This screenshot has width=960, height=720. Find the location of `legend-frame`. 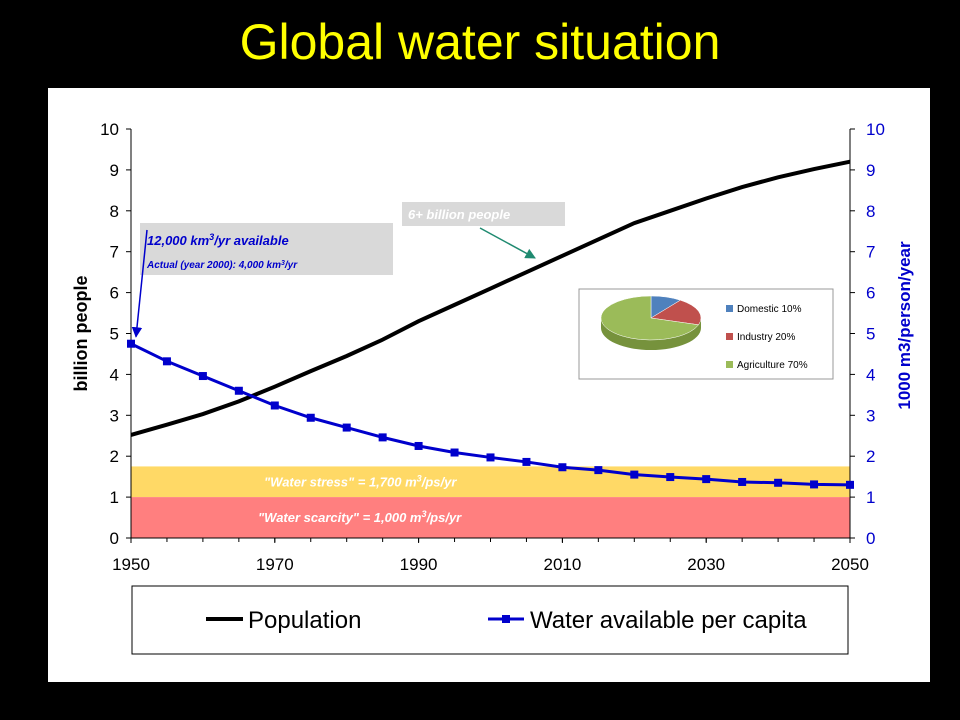

legend-frame is located at coordinates (490, 620).